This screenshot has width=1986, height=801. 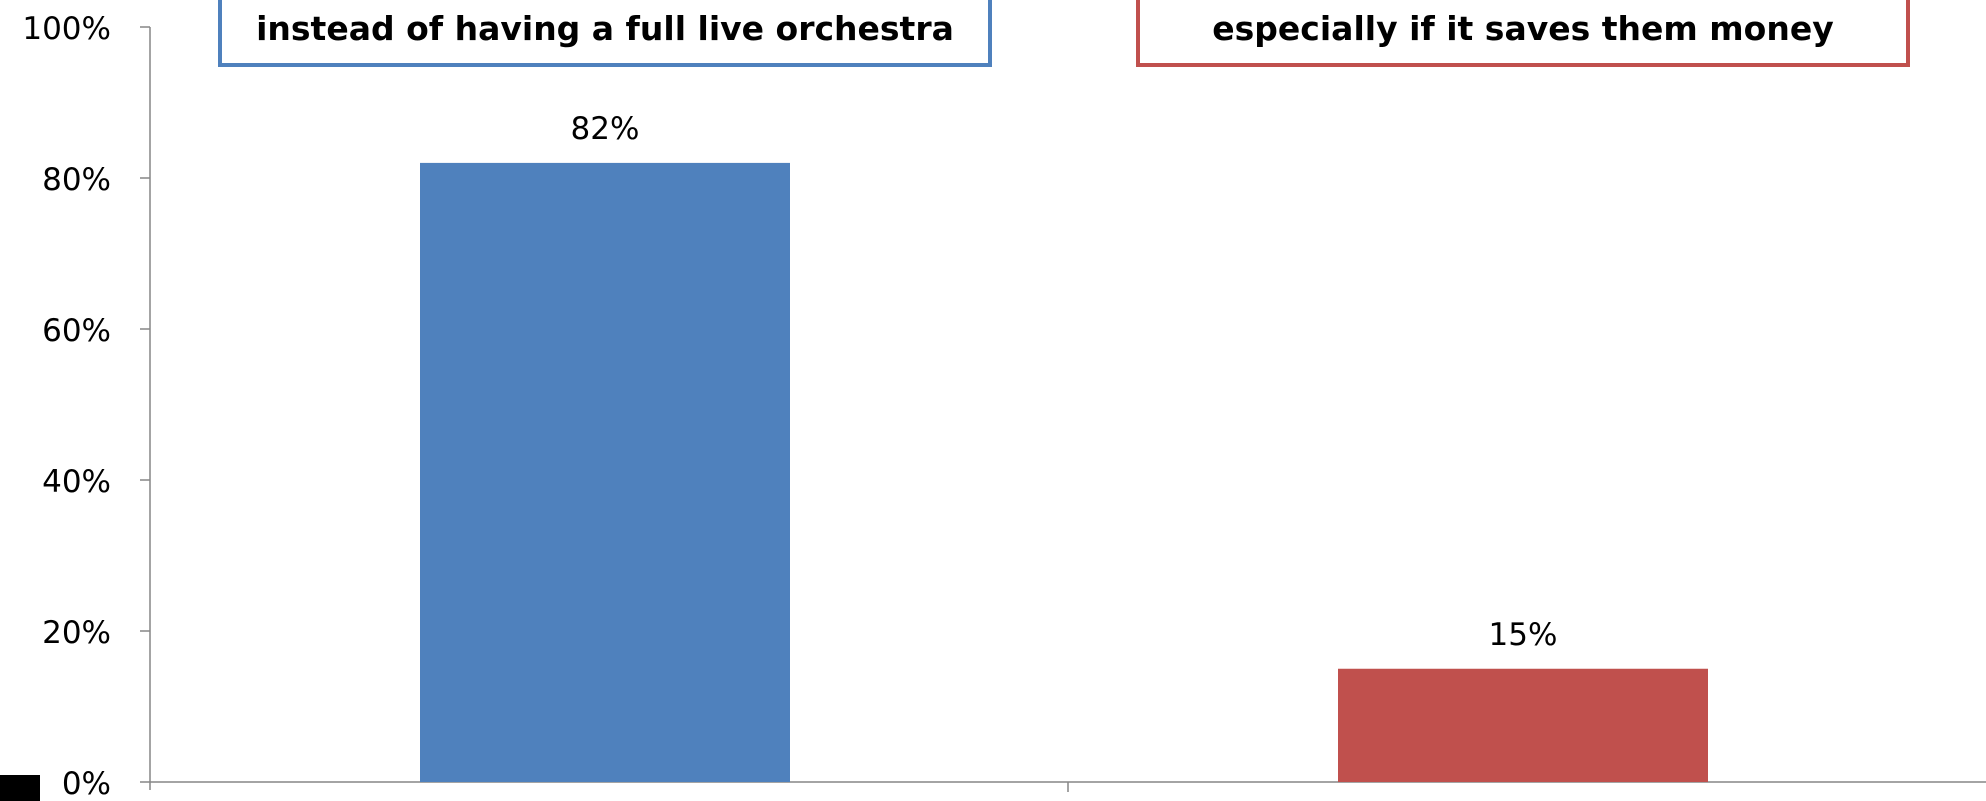 What do you see at coordinates (76, 633) in the screenshot?
I see `y-tick-label: 20%` at bounding box center [76, 633].